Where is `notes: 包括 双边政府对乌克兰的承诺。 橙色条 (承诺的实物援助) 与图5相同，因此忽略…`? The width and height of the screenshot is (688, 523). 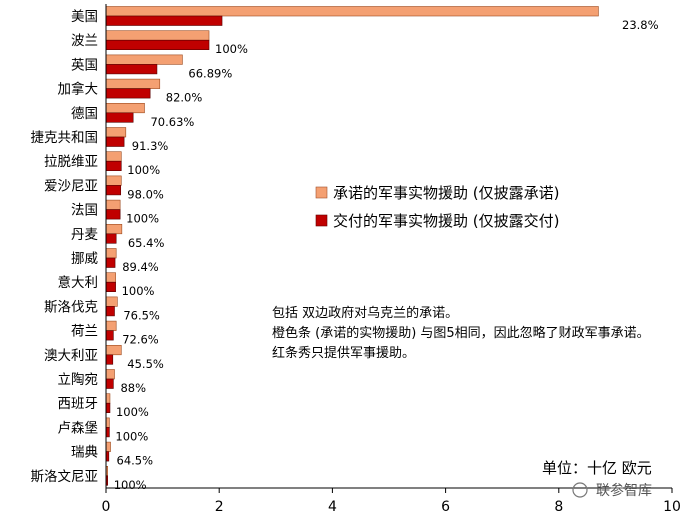
notes: 包括 双边政府对乌克兰的承诺。 橙色条 (承诺的实物援助) 与图5相同，因此忽略… is located at coordinates (461, 333).